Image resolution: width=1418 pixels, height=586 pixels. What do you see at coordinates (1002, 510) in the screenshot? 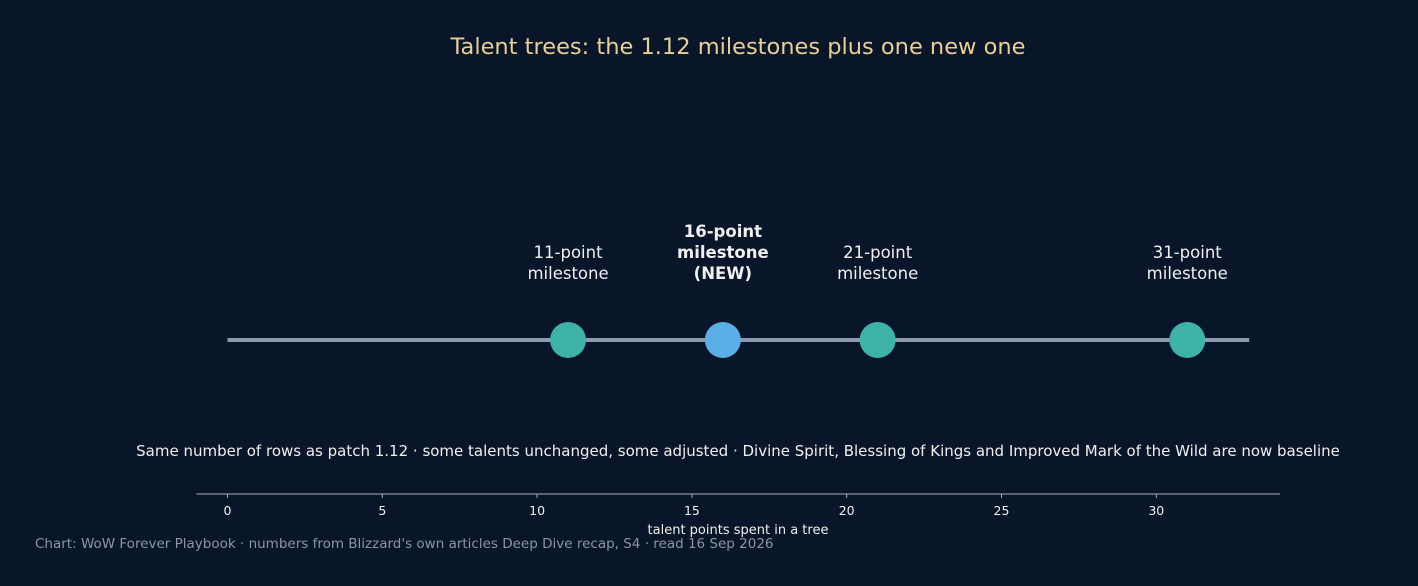
I see `x-tick-label: 25` at bounding box center [1002, 510].